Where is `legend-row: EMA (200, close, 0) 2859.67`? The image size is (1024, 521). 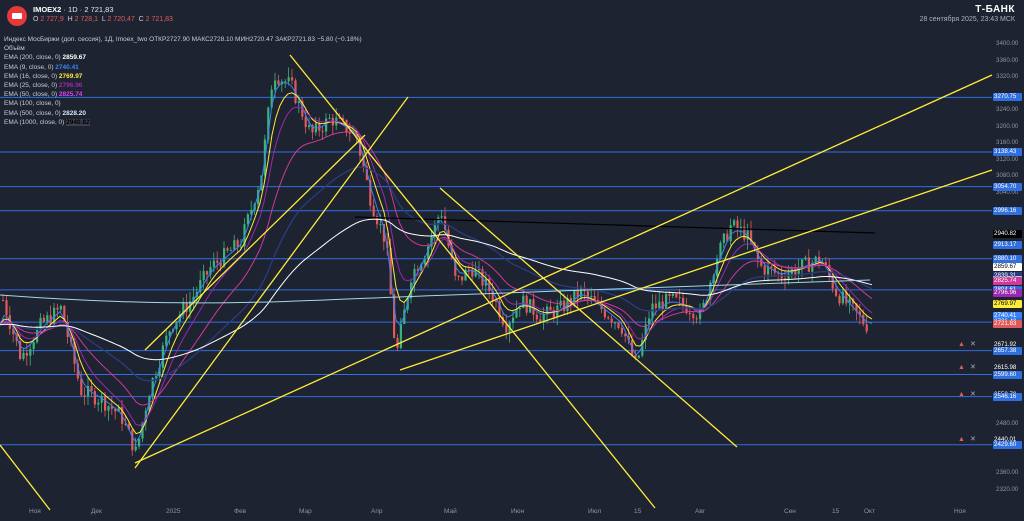 legend-row: EMA (200, close, 0) 2859.67 is located at coordinates (183, 57).